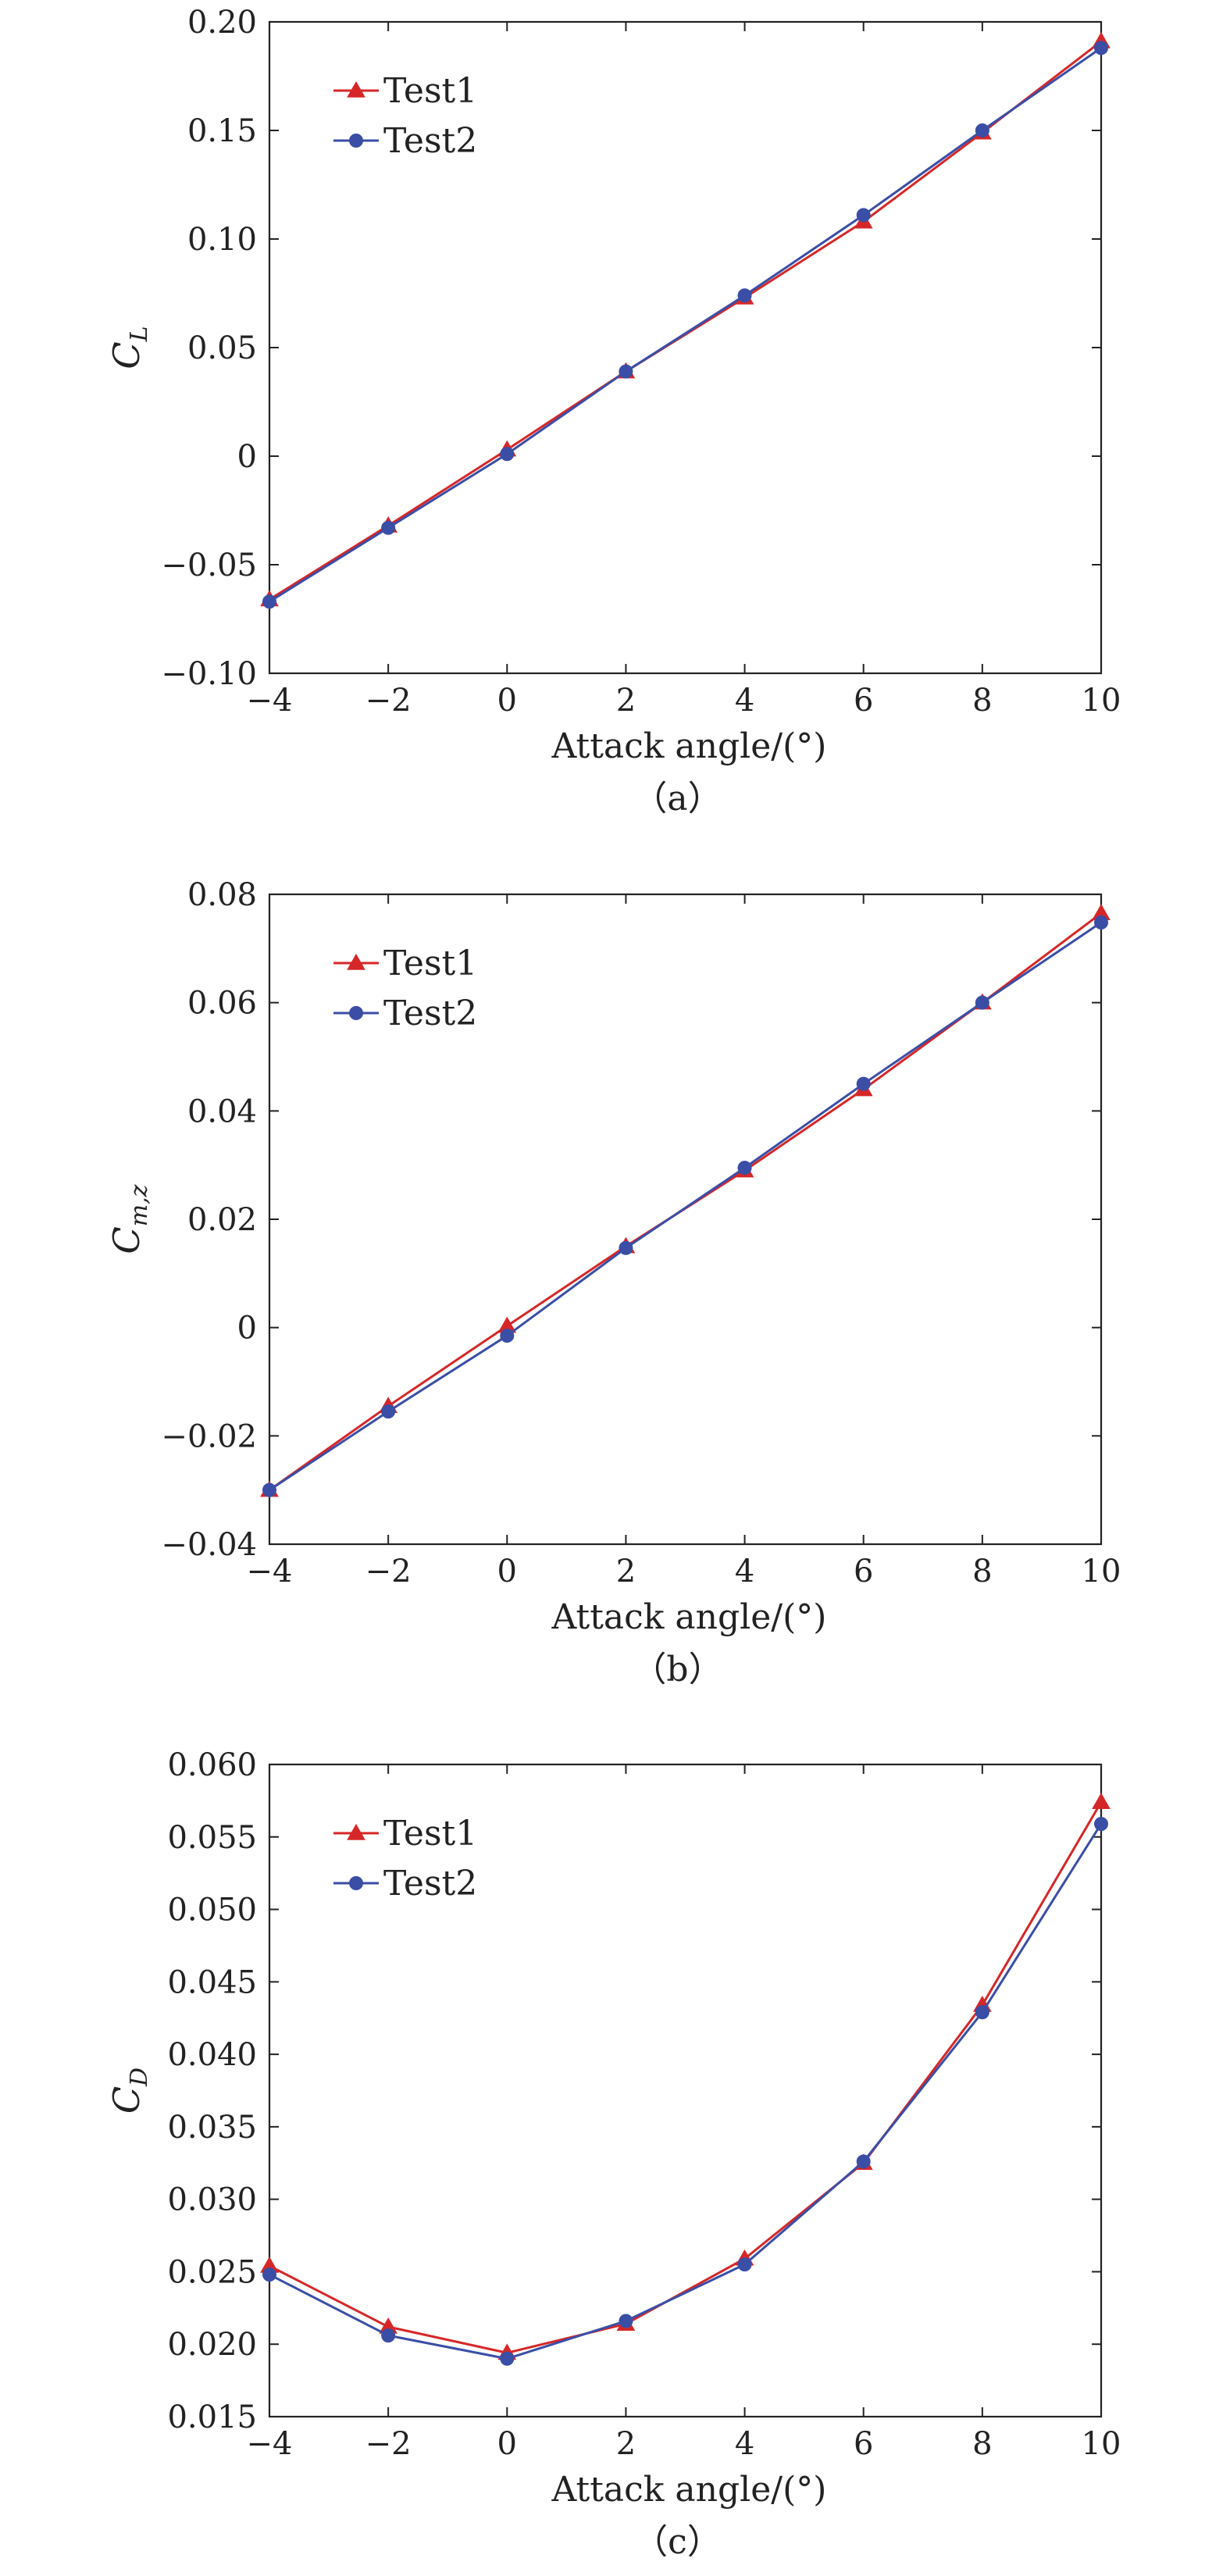  I want to click on y-tick-label: −0.04, so click(209, 1545).